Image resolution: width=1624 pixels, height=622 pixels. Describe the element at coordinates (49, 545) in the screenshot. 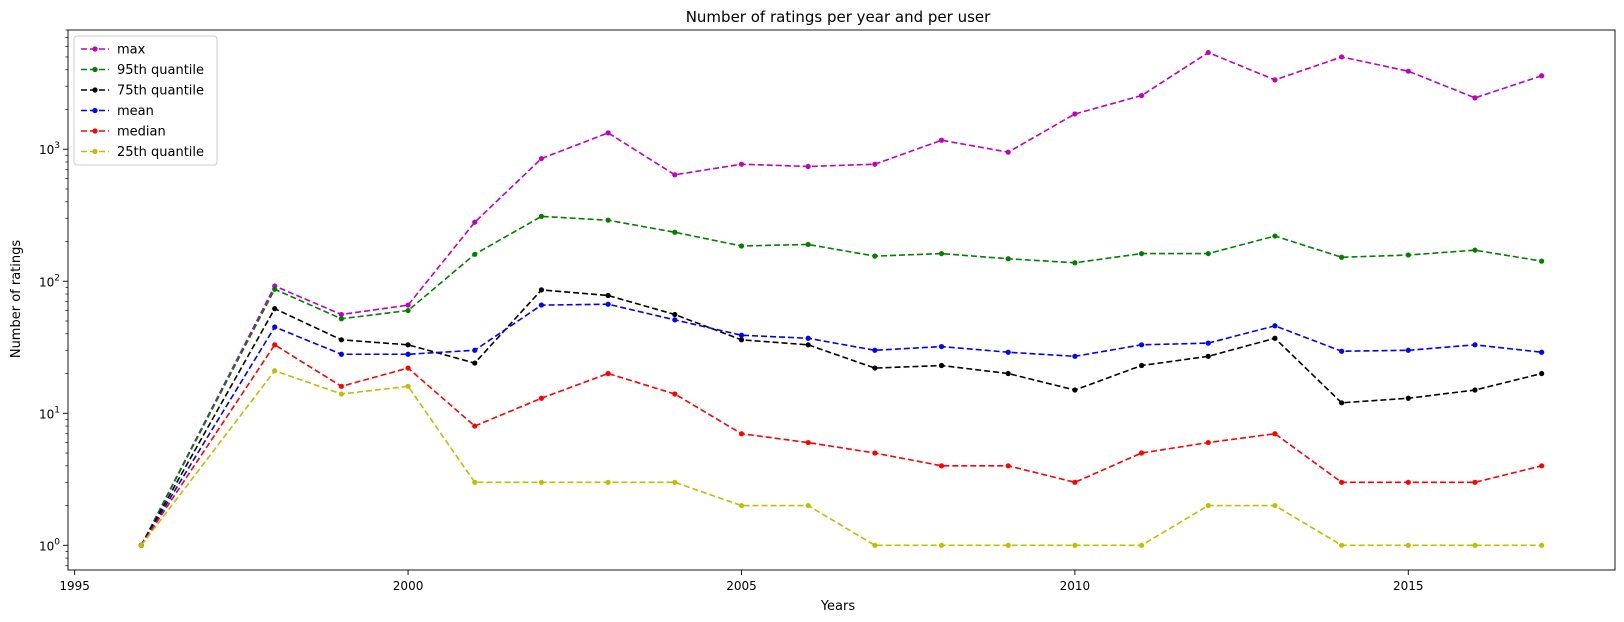

I see `y-tick-label: 10⁰` at that location.